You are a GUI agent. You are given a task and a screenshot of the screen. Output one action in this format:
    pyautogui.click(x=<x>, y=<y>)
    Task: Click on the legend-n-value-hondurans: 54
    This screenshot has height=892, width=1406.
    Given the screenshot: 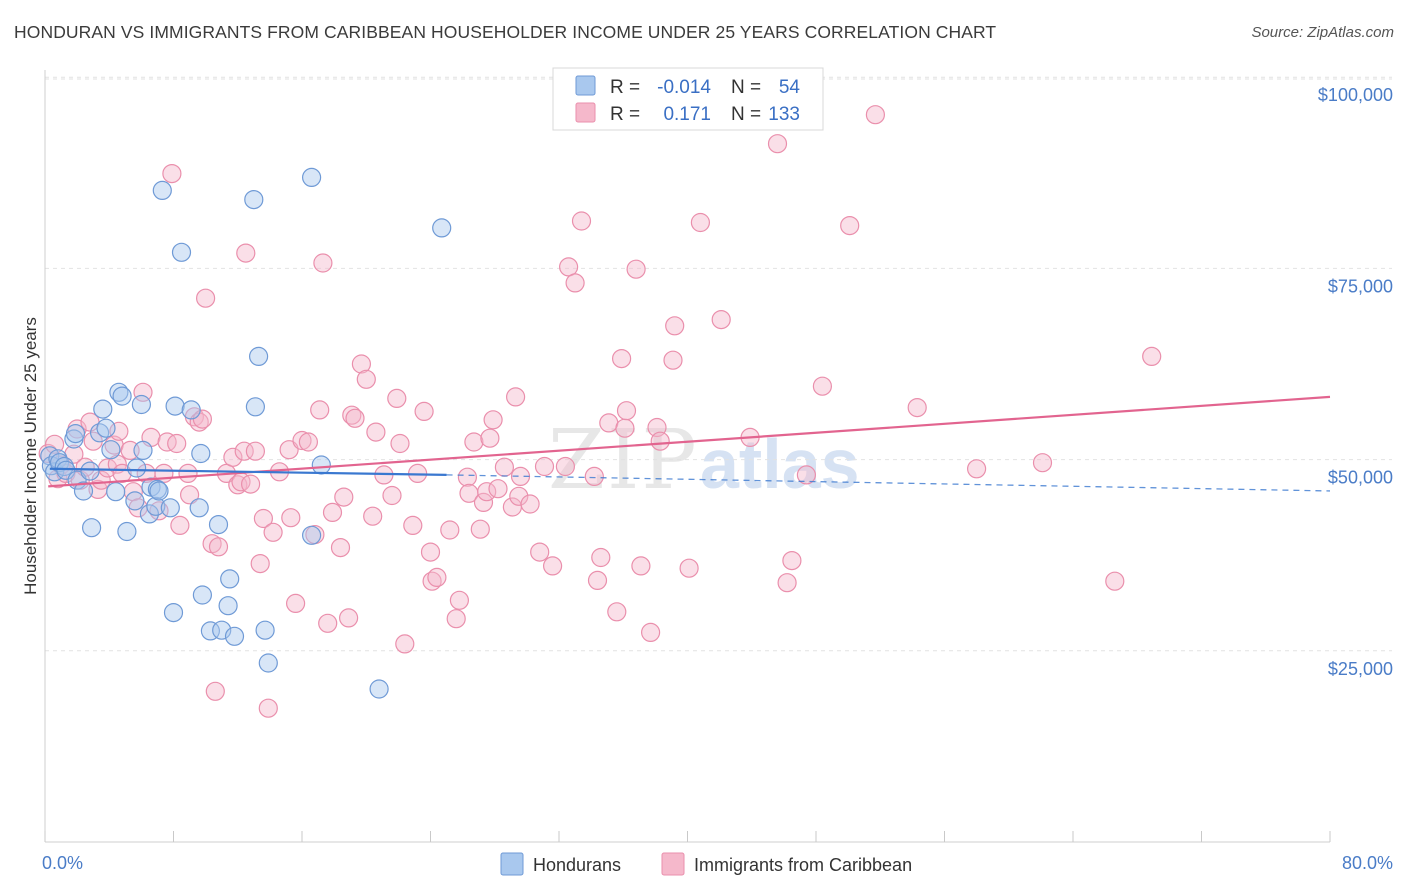 What is the action you would take?
    pyautogui.click(x=790, y=87)
    